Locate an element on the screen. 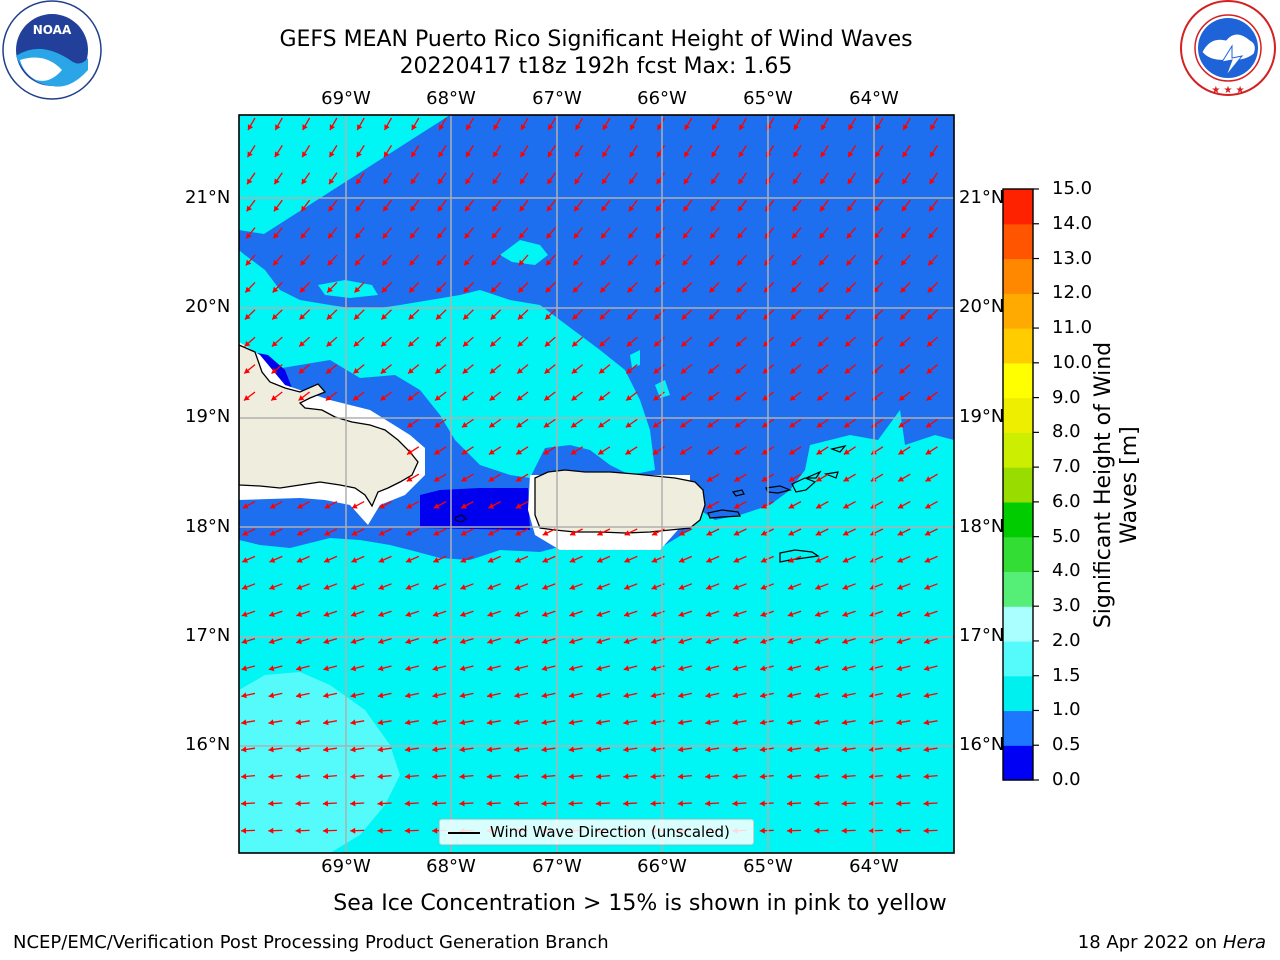 Image resolution: width=1280 pixels, height=960 pixels. contour-patch is located at coordinates (524, 252).